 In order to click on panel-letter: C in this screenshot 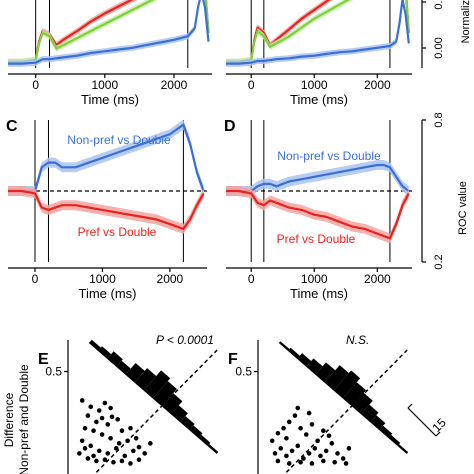, I will do `click(12, 126)`.